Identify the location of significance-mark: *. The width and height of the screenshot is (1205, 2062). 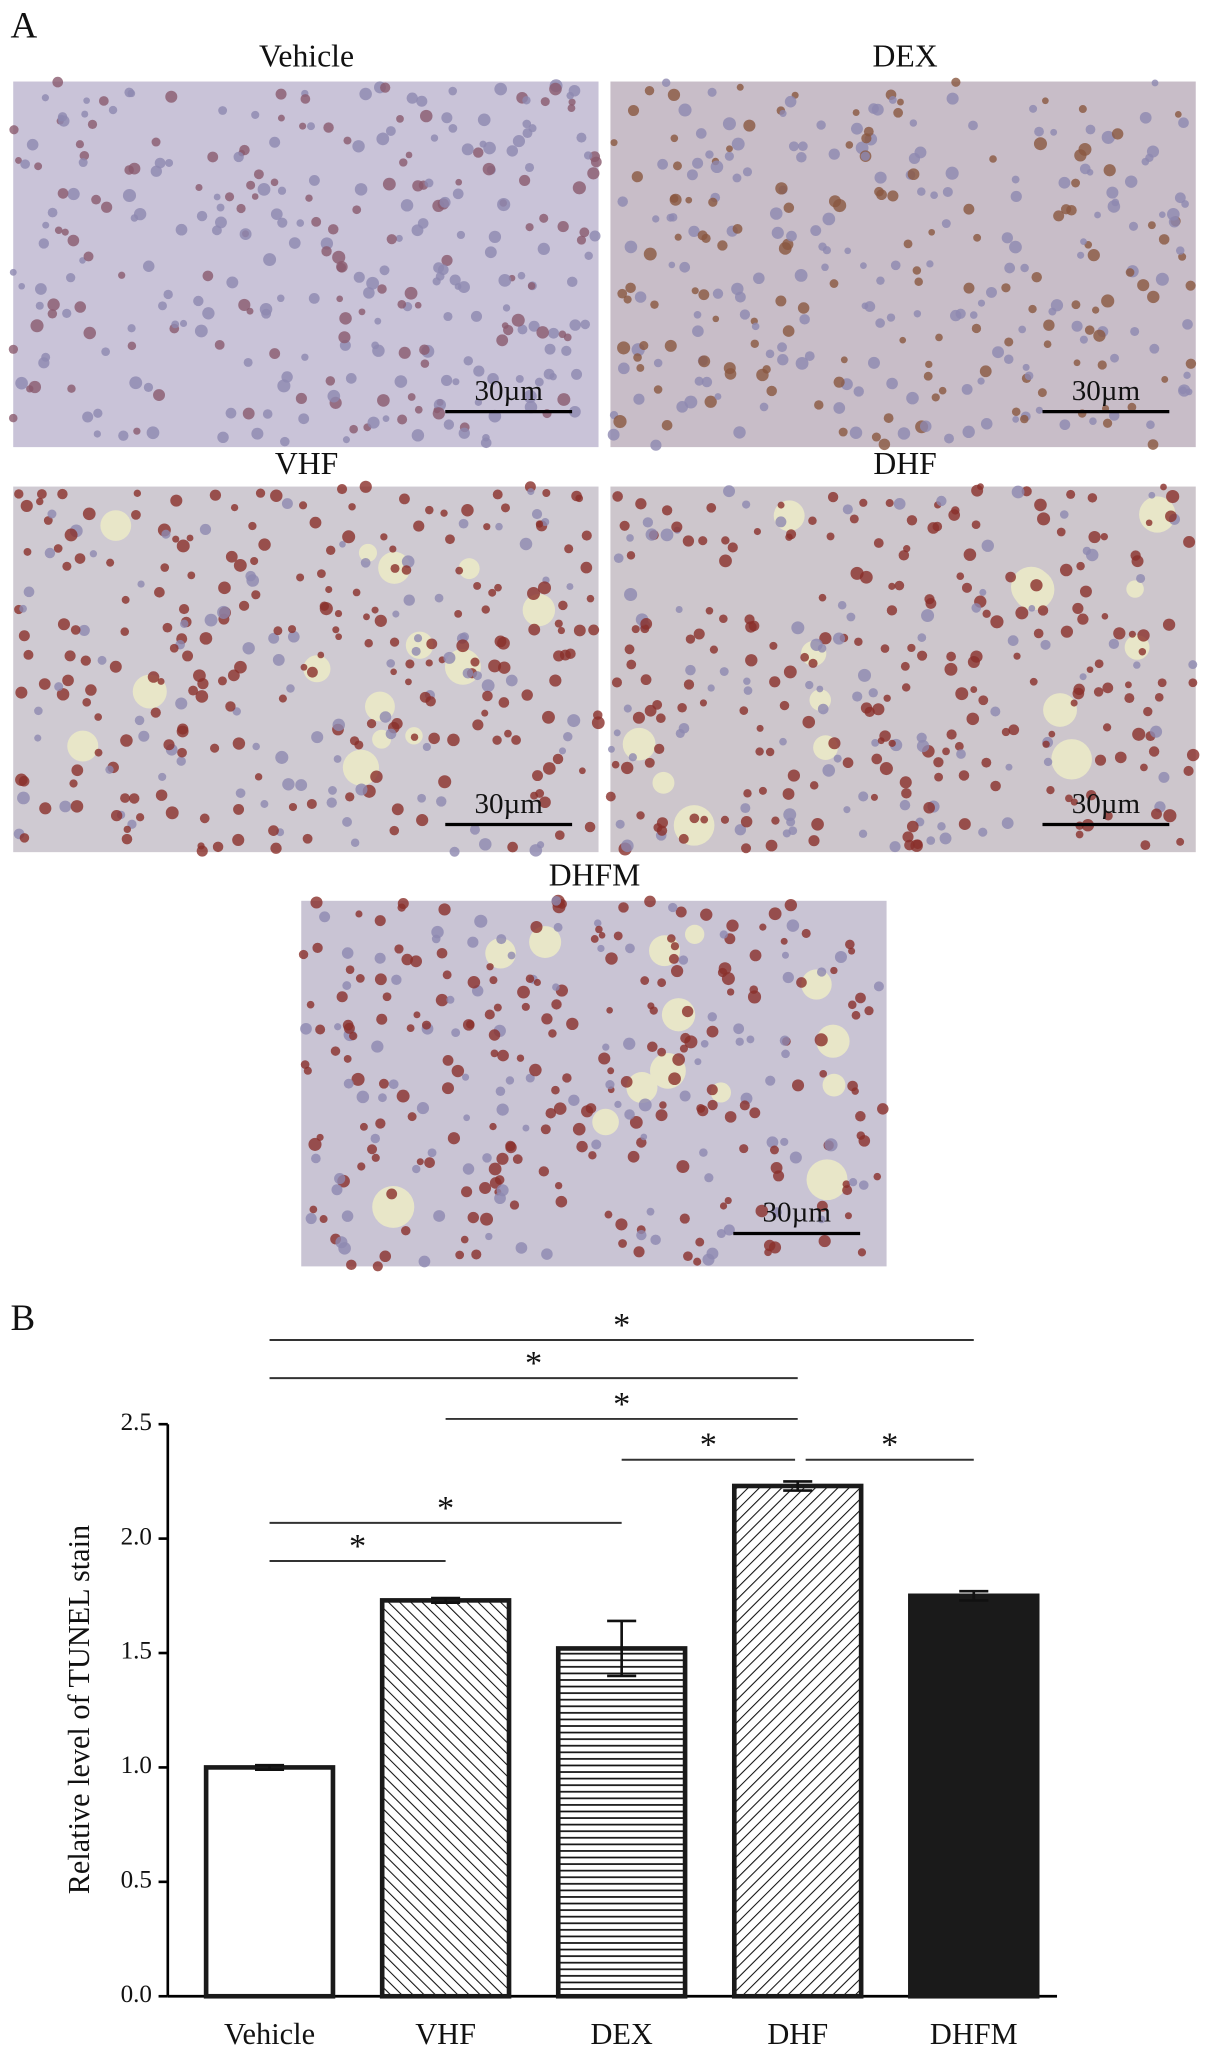
(445, 1508).